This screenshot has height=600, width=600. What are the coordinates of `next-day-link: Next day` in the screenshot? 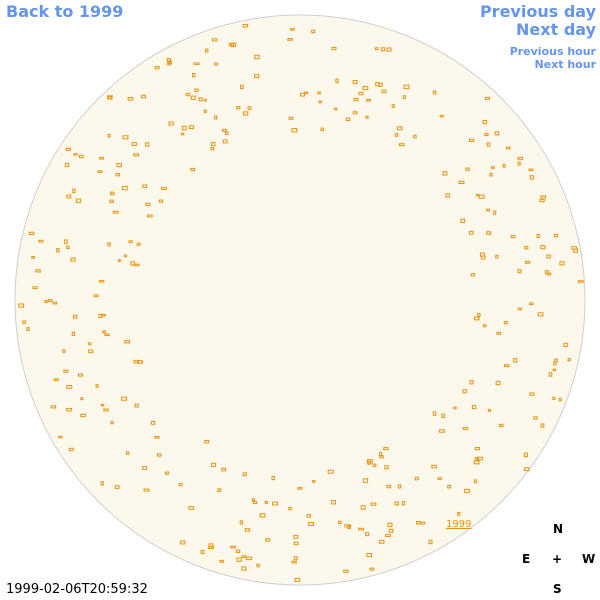 It's located at (556, 29).